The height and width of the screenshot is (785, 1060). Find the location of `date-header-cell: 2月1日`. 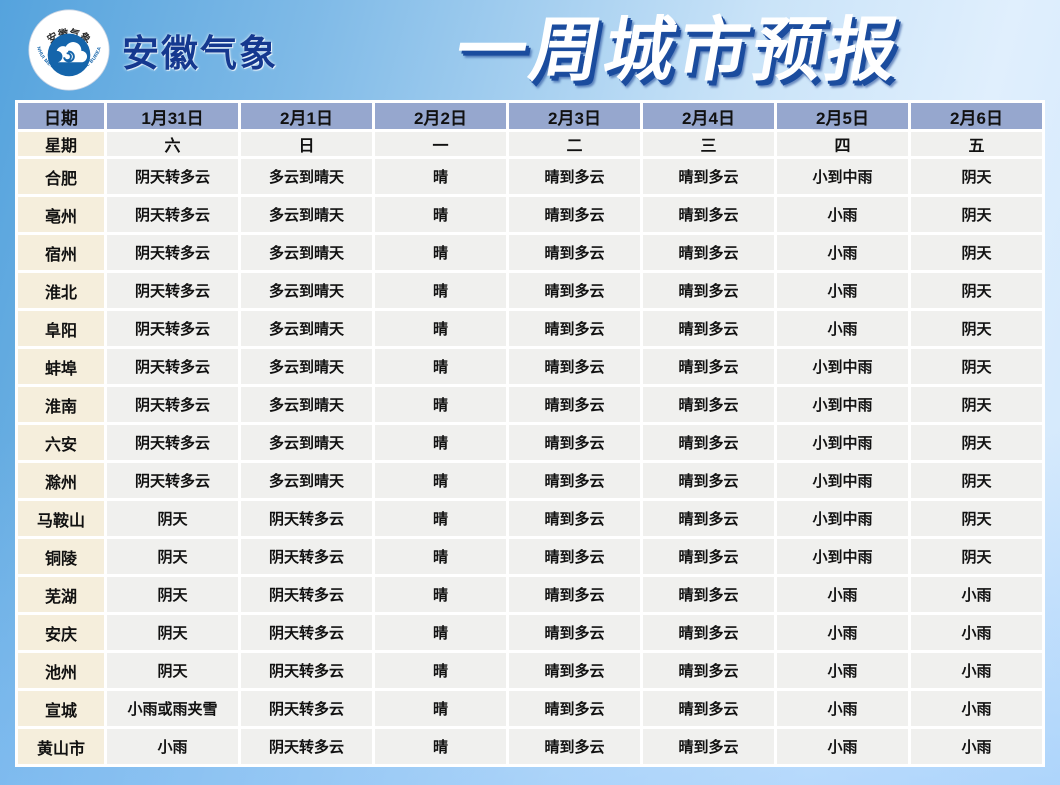

date-header-cell: 2月1日 is located at coordinates (306, 116).